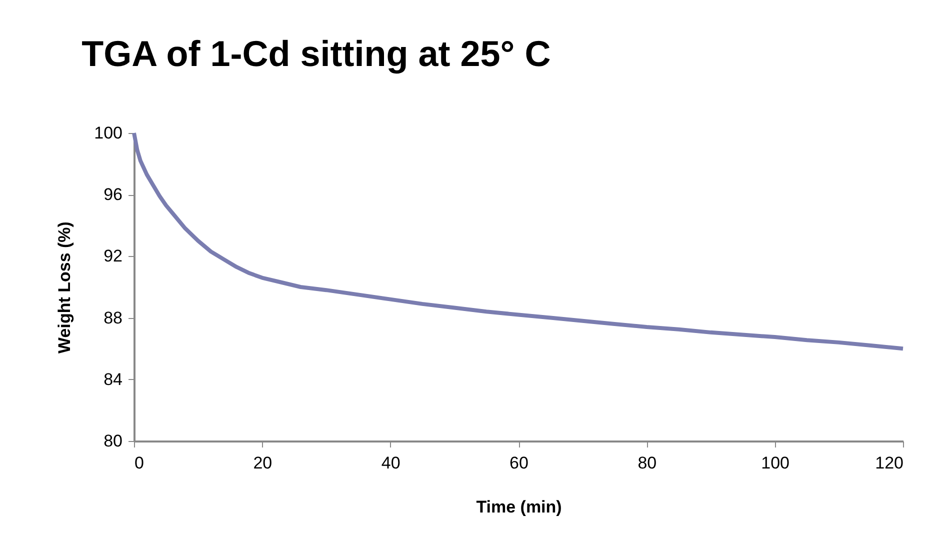 The width and height of the screenshot is (935, 558). What do you see at coordinates (113, 256) in the screenshot?
I see `y-tick-label: 92` at bounding box center [113, 256].